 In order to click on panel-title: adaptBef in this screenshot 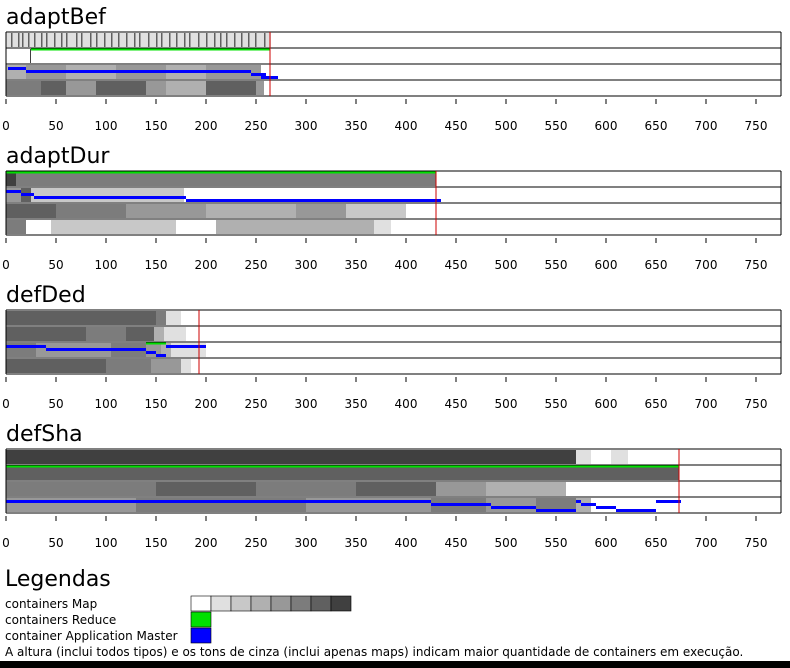, I will do `click(56, 17)`.